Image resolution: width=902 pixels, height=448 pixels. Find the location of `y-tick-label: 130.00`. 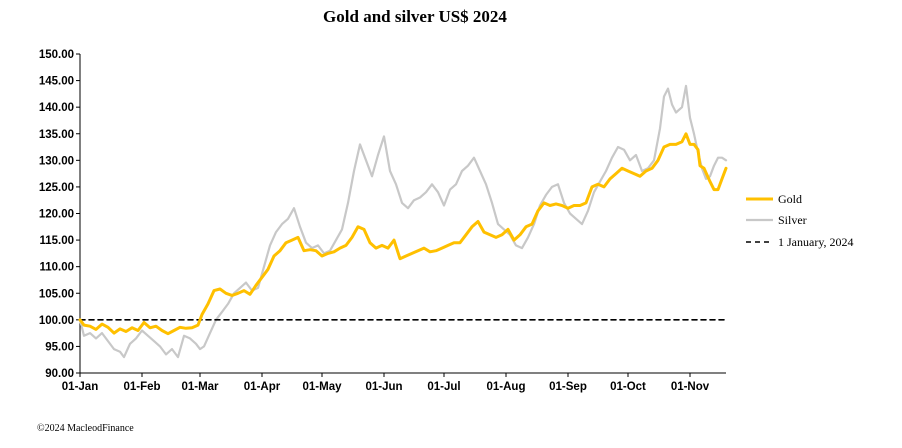

y-tick-label: 130.00 is located at coordinates (56, 161).